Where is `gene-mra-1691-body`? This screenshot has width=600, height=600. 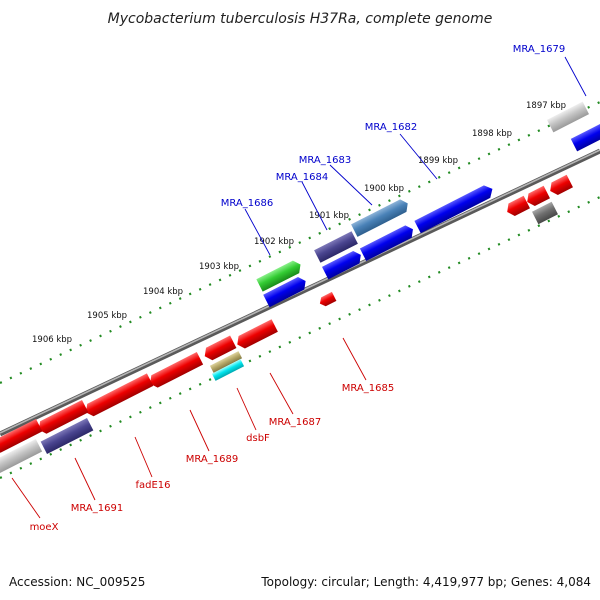
gene-mra-1691-body is located at coordinates (67, 436).